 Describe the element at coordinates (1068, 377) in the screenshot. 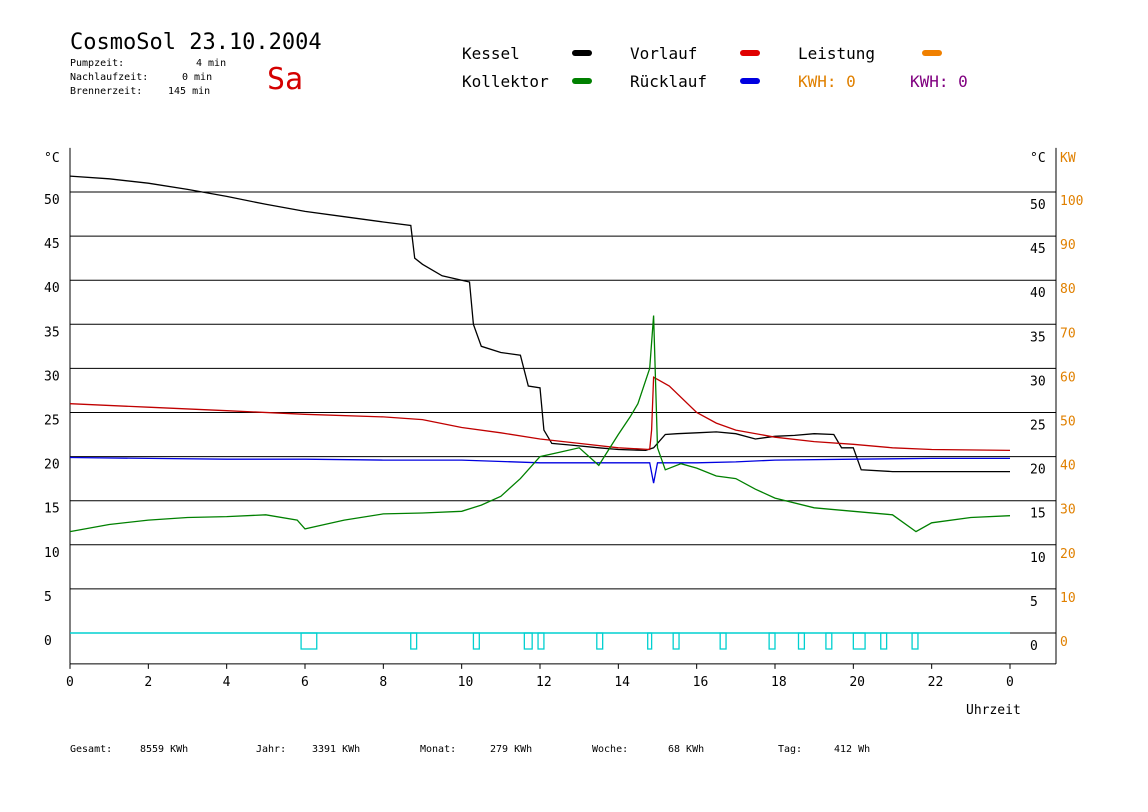

I see `kw-tick-label: 60` at that location.